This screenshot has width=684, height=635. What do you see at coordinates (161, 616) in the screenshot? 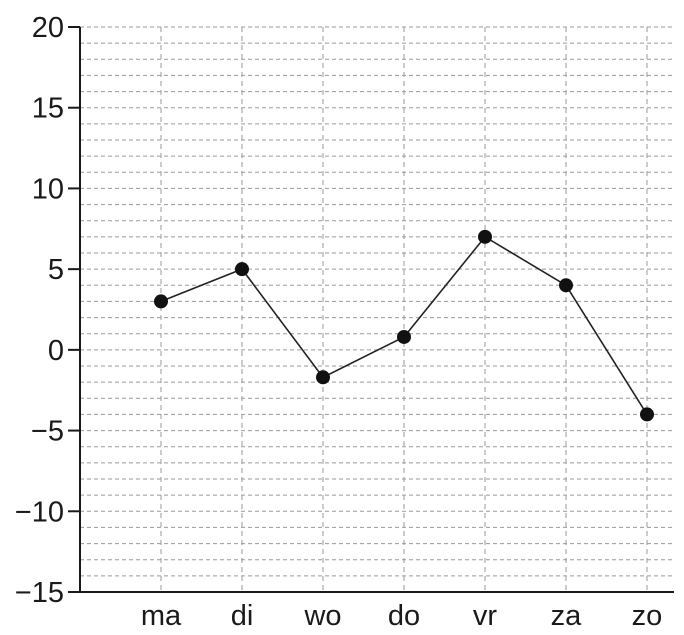
I see `x-tick-label: ma` at bounding box center [161, 616].